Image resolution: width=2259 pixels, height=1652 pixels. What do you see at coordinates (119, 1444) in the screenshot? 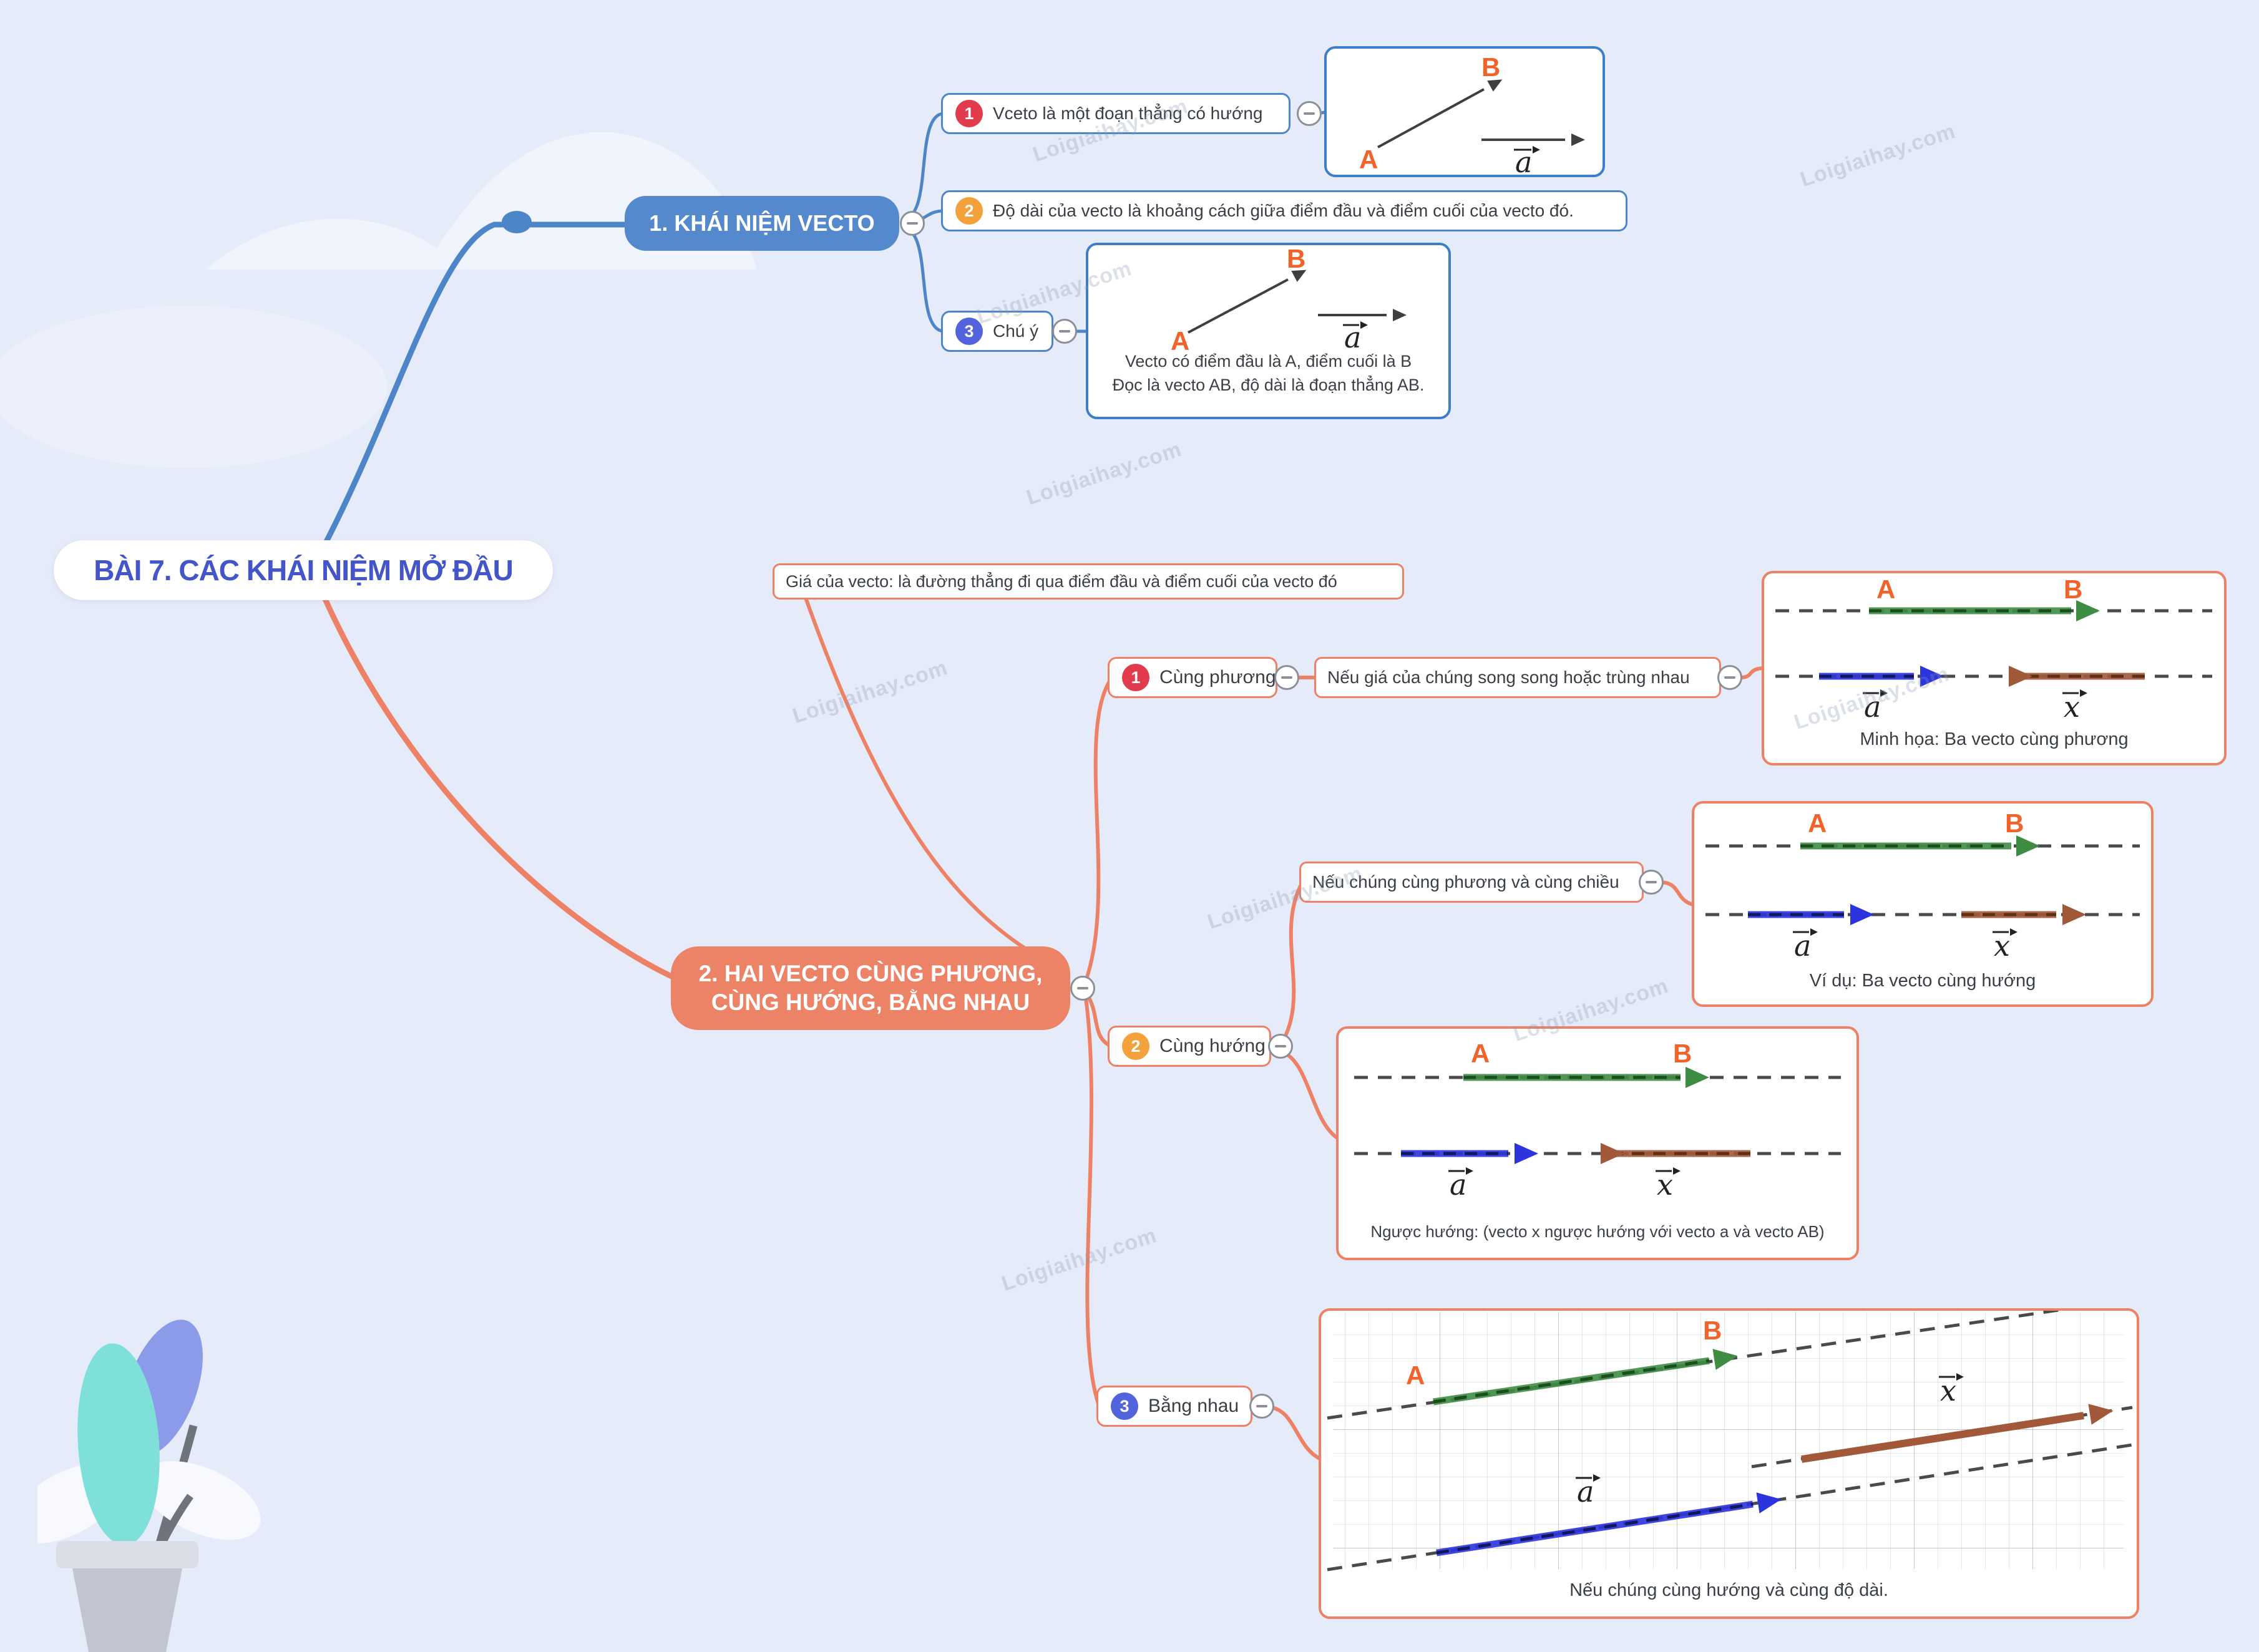
I see `plant-leaf-teal` at bounding box center [119, 1444].